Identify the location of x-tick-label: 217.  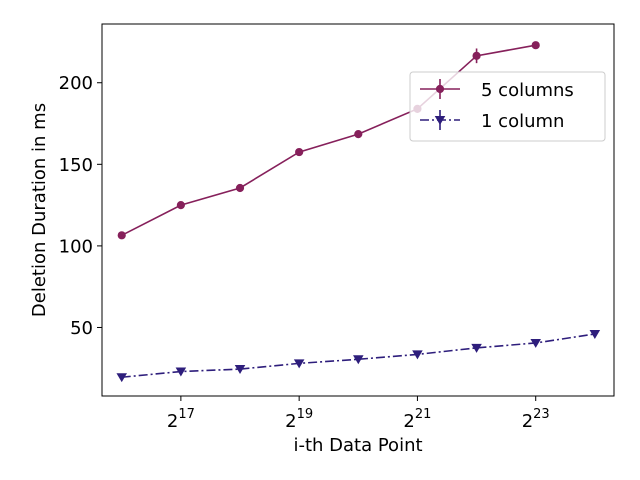
(181, 419).